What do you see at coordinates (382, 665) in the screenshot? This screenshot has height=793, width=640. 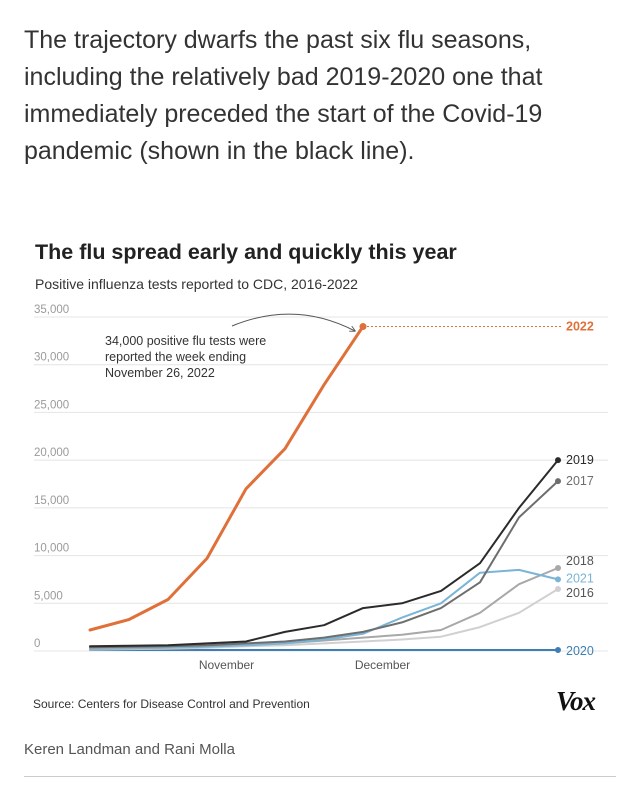 I see `x-tick-label: December` at bounding box center [382, 665].